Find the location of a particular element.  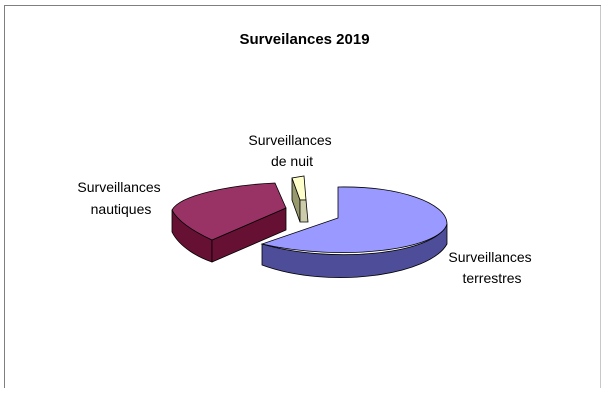

slice-nautiques-top is located at coordinates (229, 211).